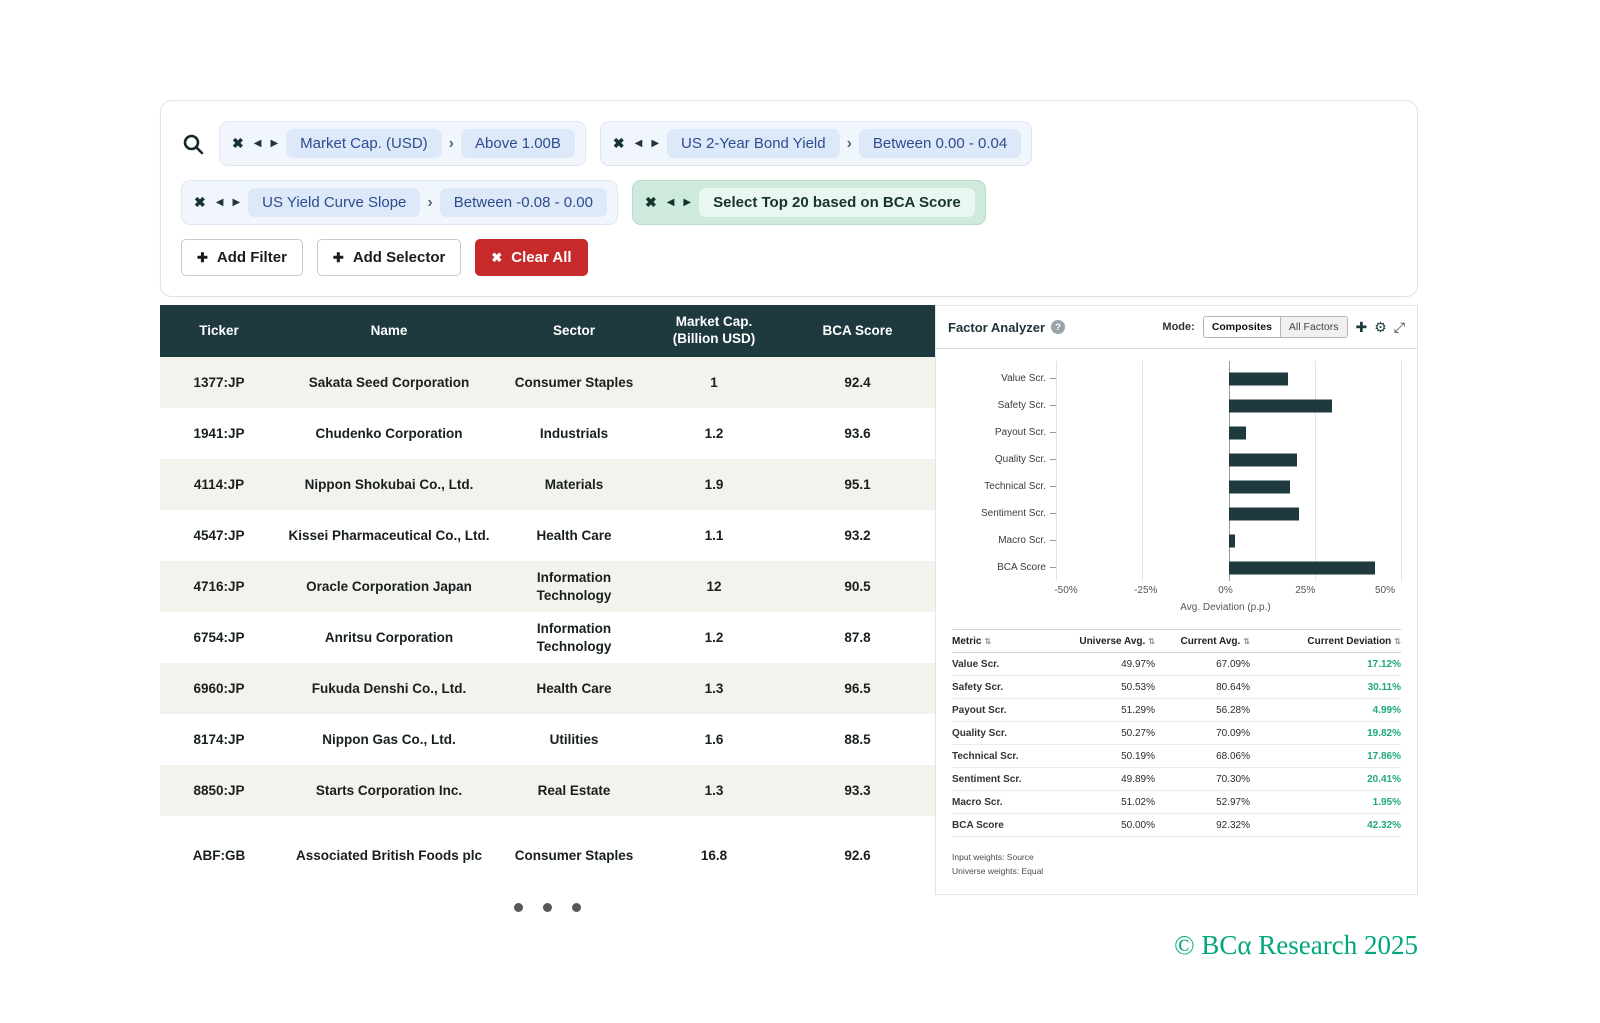 The height and width of the screenshot is (1023, 1600). Describe the element at coordinates (574, 330) in the screenshot. I see `column-header-sector: Sector` at that location.